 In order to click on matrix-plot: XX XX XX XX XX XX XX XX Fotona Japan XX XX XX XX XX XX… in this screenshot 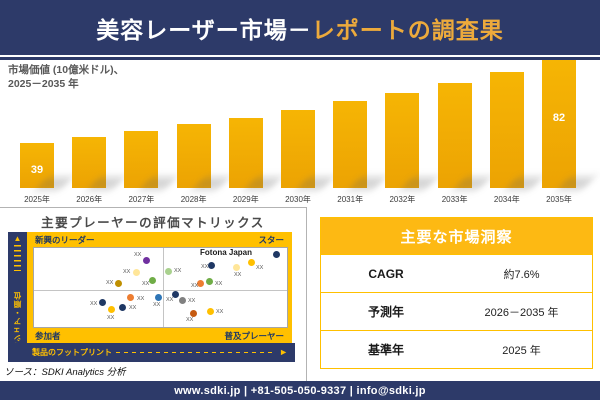, I will do `click(160, 287)`.